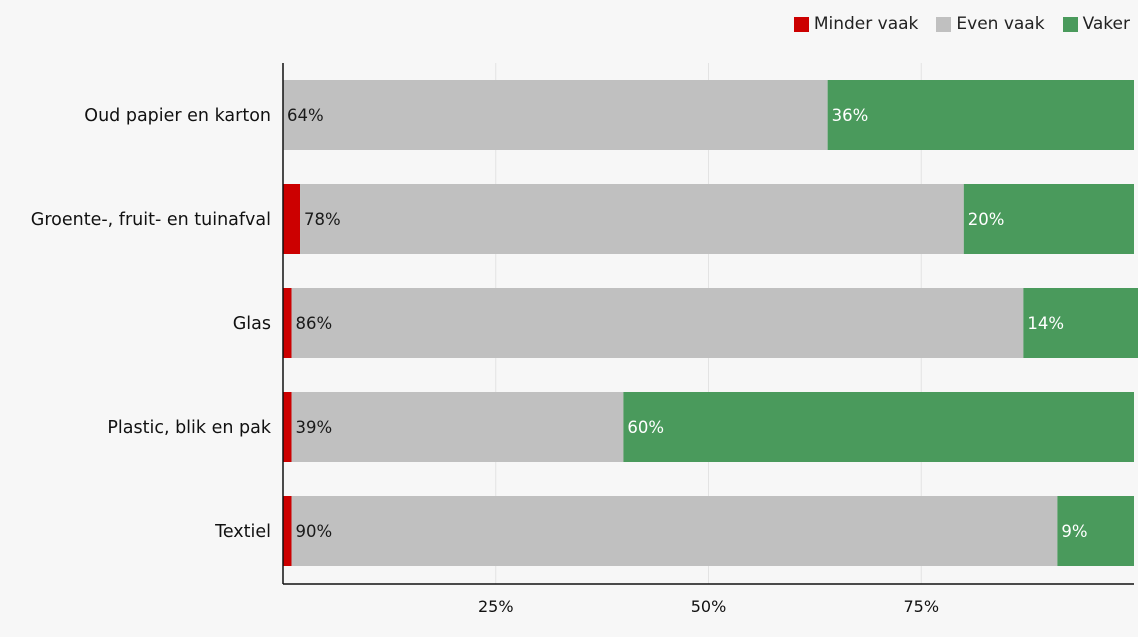  What do you see at coordinates (1000, 24) in the screenshot?
I see `legend-label-even-vaak: Even vaak` at bounding box center [1000, 24].